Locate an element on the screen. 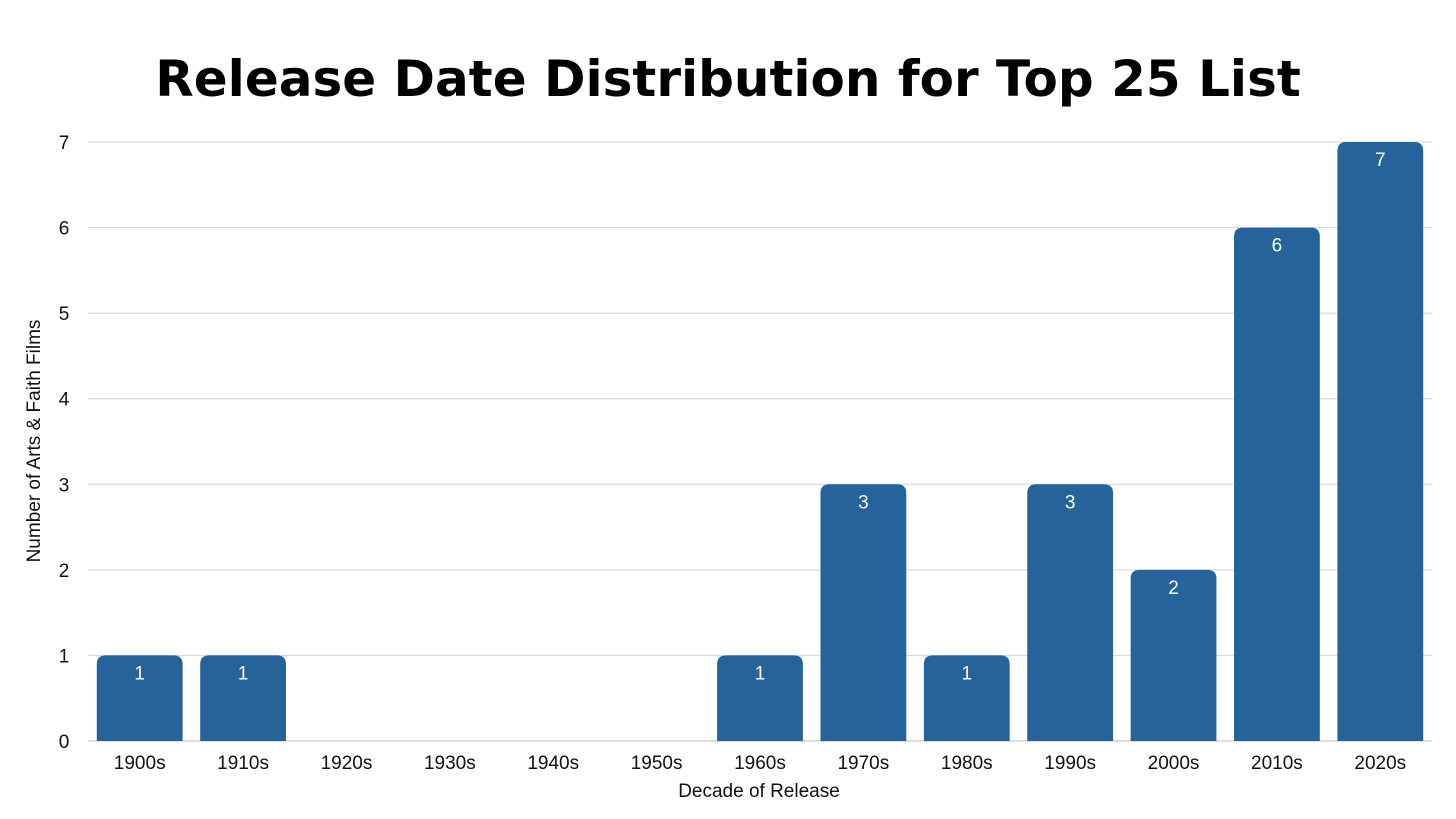 The width and height of the screenshot is (1456, 819). x-tick-label-2020s: 2020s is located at coordinates (1380, 763).